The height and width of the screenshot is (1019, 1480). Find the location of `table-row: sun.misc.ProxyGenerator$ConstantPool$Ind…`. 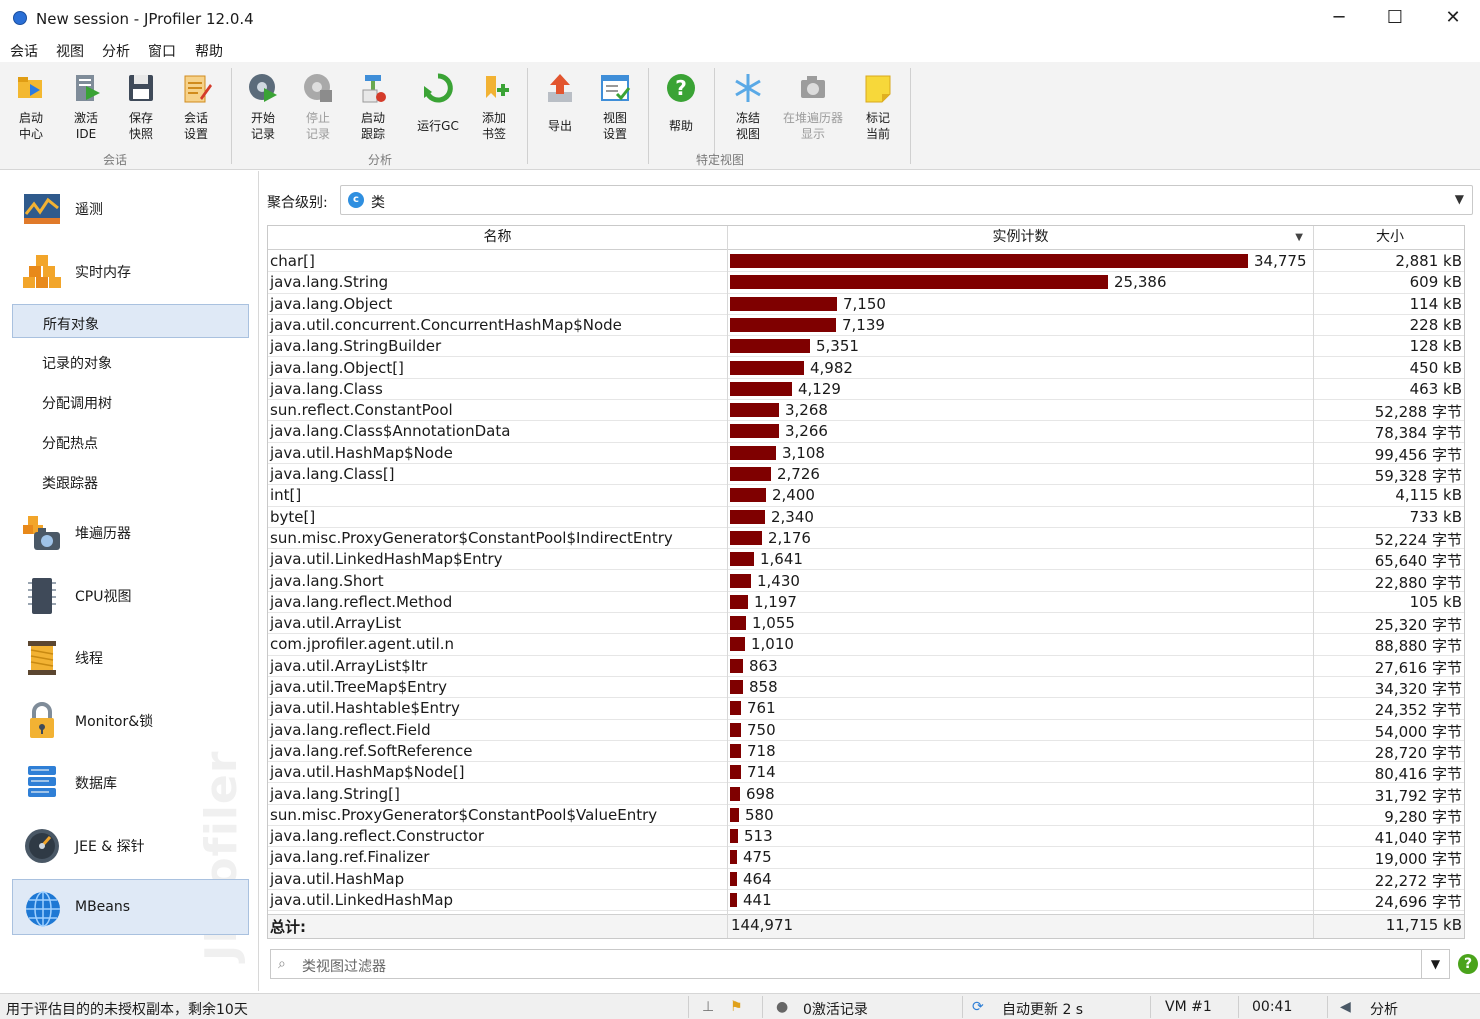

table-row: sun.misc.ProxyGenerator$ConstantPool$Ind… is located at coordinates (866, 539).